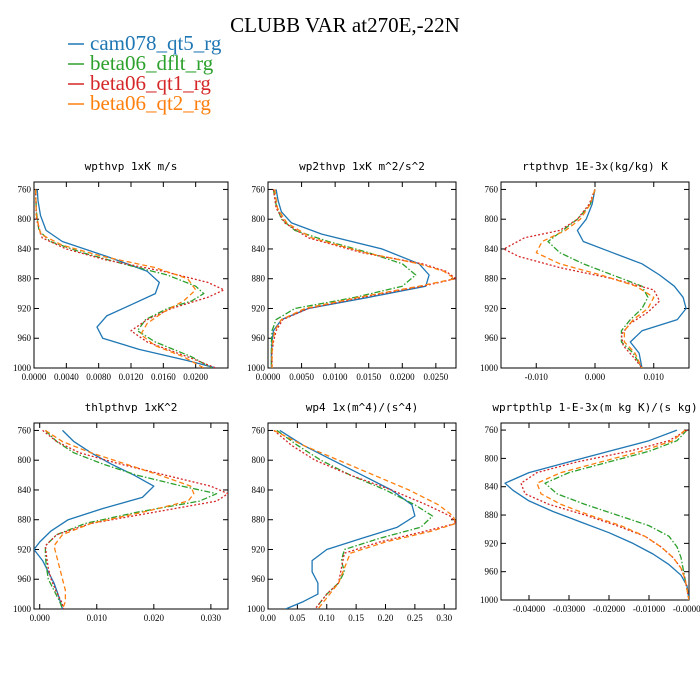 The height and width of the screenshot is (700, 700). Describe the element at coordinates (345, 25) in the screenshot. I see `figure-title: CLUBB VAR at270E,-22N` at that location.